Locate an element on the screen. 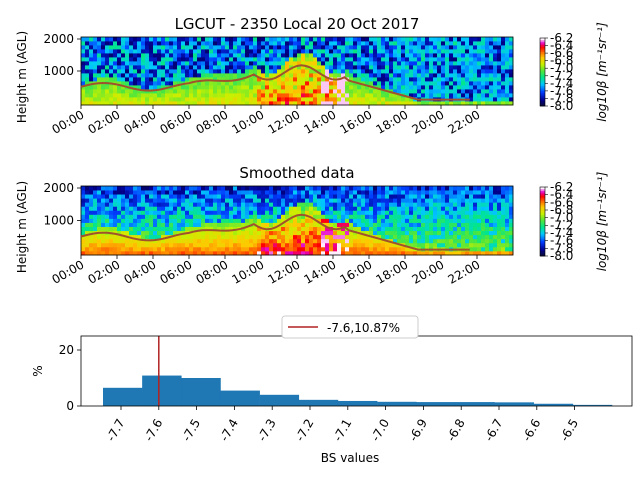 The width and height of the screenshot is (640, 480). x-tick-label: 08:00 is located at coordinates (212, 271).